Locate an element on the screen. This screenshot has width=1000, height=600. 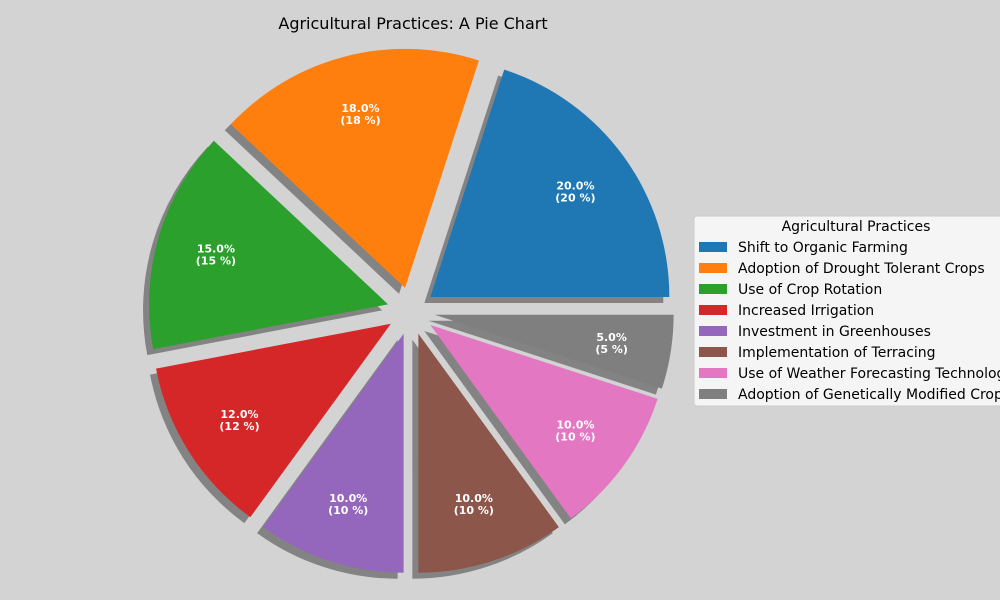
slice-percent-text: 12.0% is located at coordinates (239, 414).